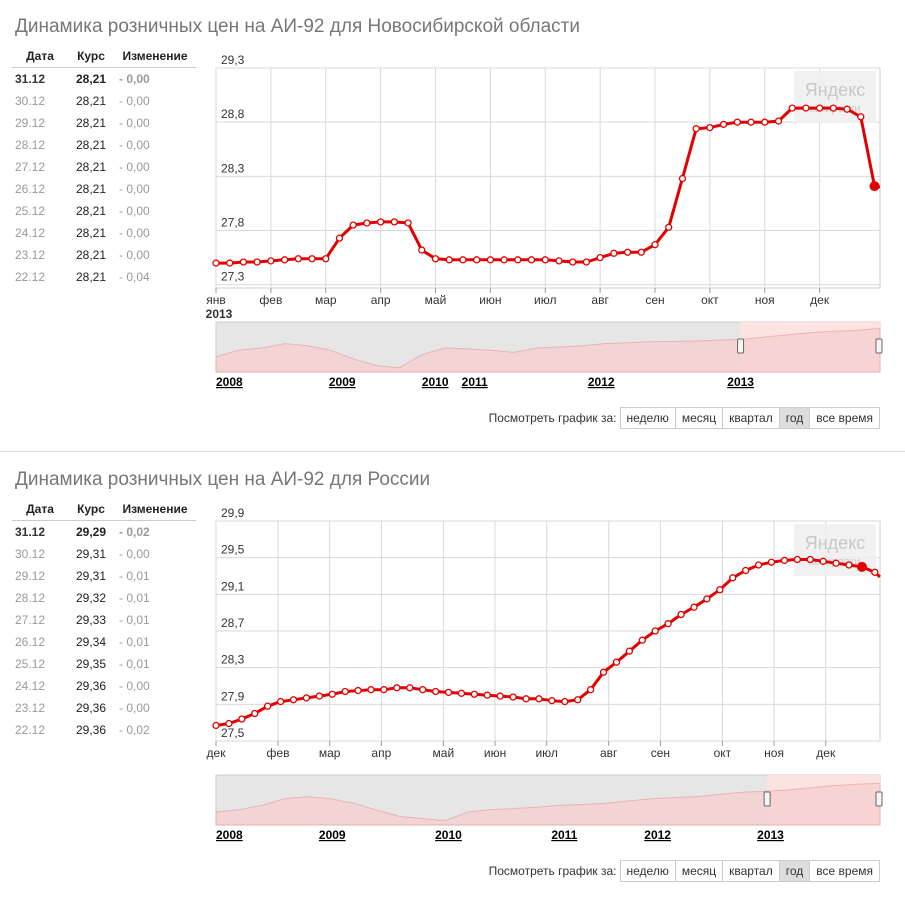  Describe the element at coordinates (381, 753) in the screenshot. I see `x-tick-label: апр` at that location.